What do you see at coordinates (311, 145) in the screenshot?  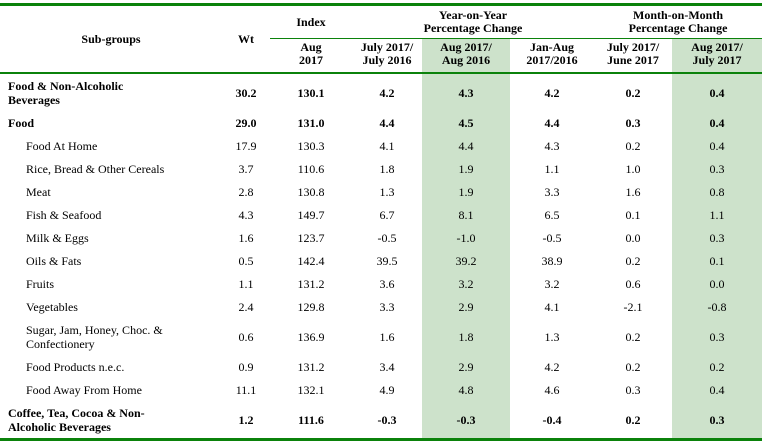 I see `value-cell: 130.3` at bounding box center [311, 145].